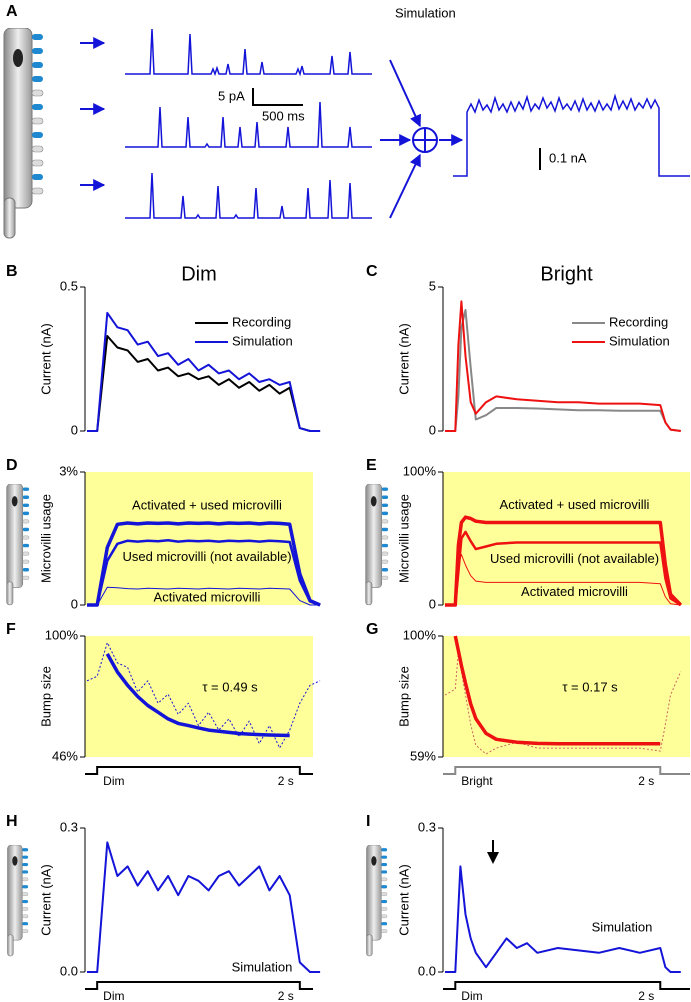 This screenshot has height=1002, width=691. I want to click on panel-a-title: Simulation, so click(425, 12).